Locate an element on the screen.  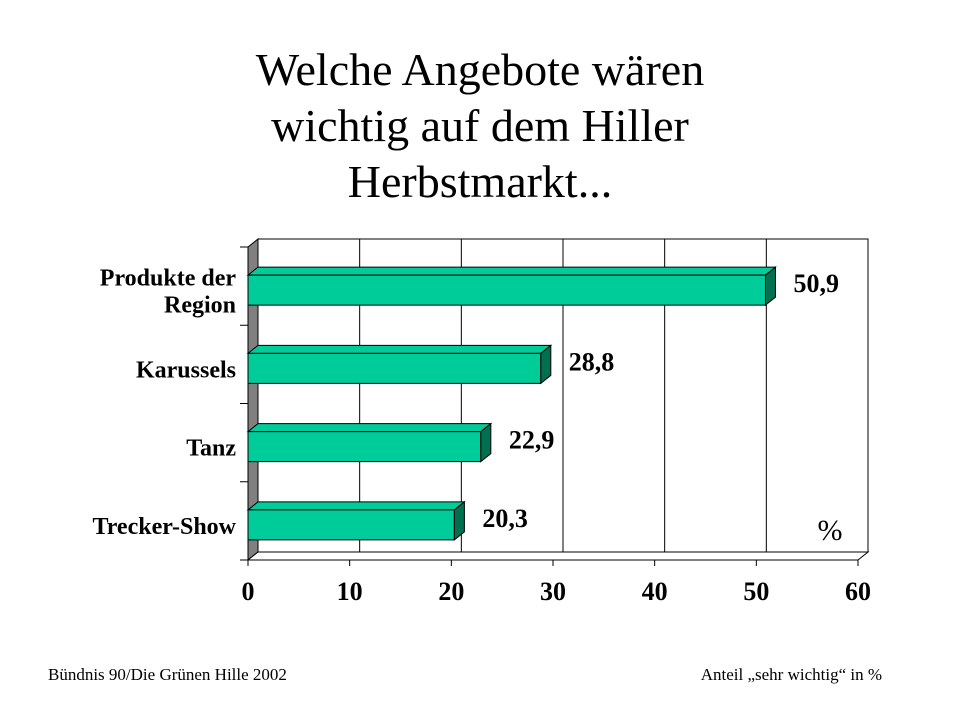
category-label: Produkte der Region is located at coordinates (168, 292).